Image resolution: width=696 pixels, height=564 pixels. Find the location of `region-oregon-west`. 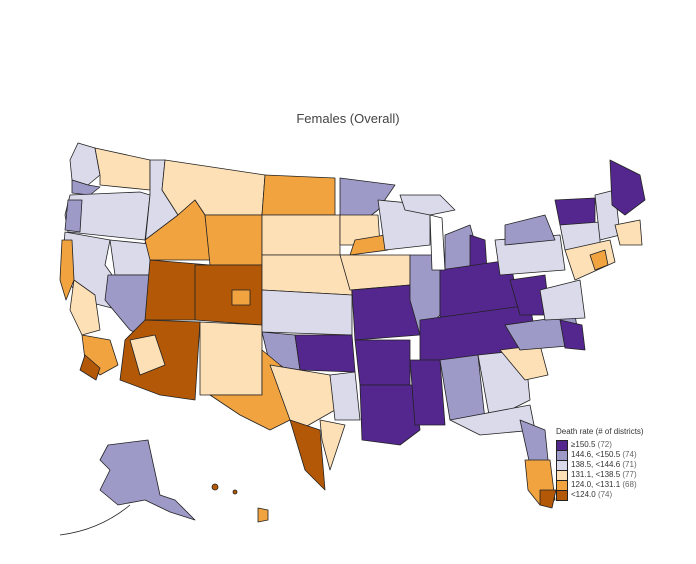

region-oregon-west is located at coordinates (73, 216).